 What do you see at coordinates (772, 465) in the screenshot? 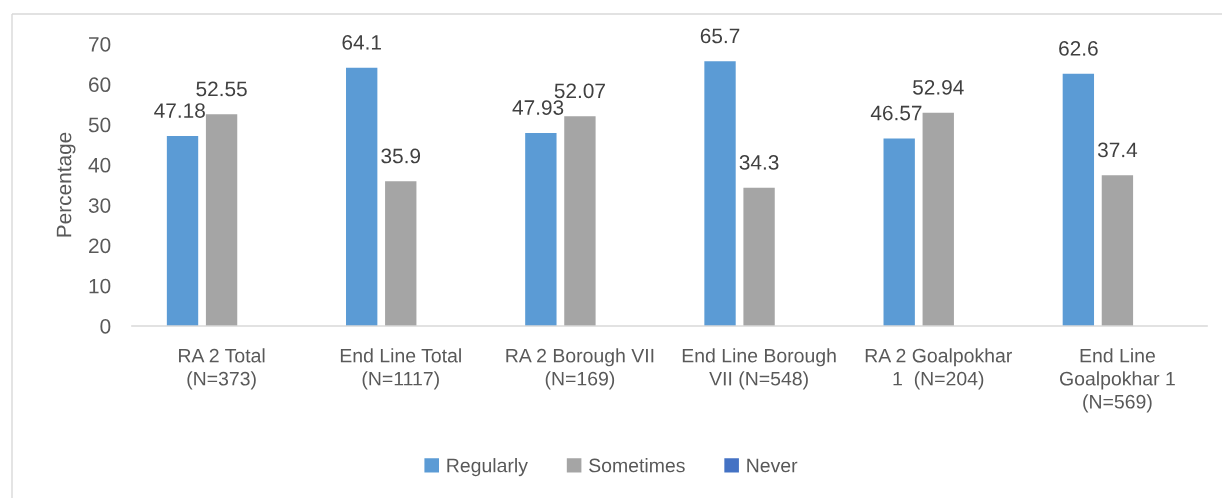
I see `legend-label: Never` at bounding box center [772, 465].